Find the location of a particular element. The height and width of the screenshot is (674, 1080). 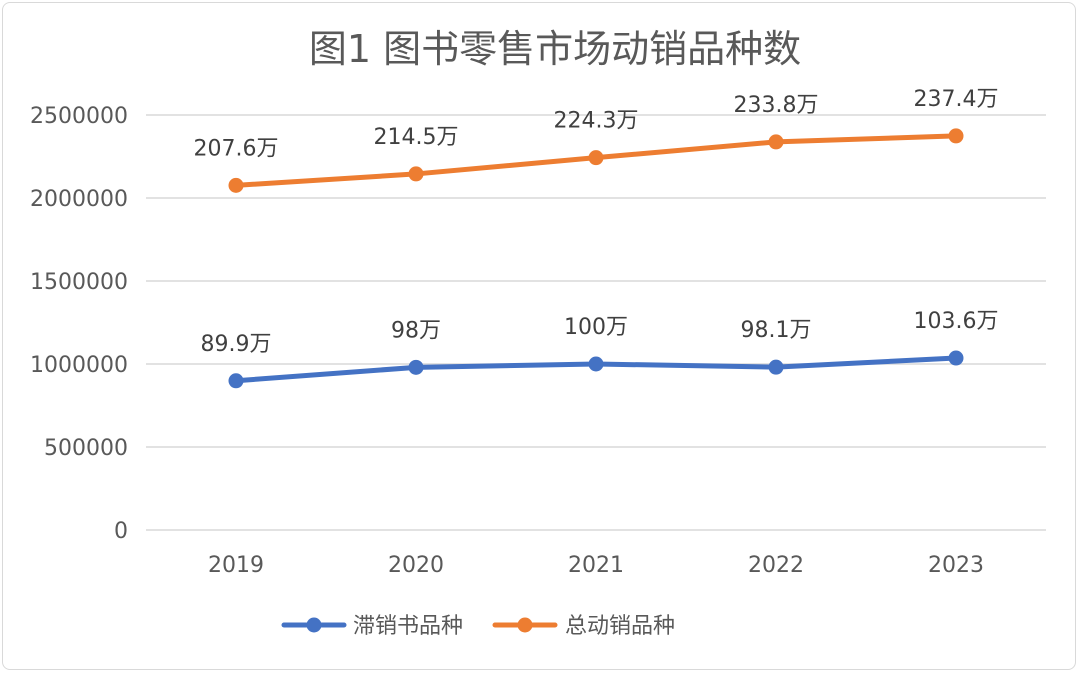

y-tick-label: 1500000 is located at coordinates (79, 282).